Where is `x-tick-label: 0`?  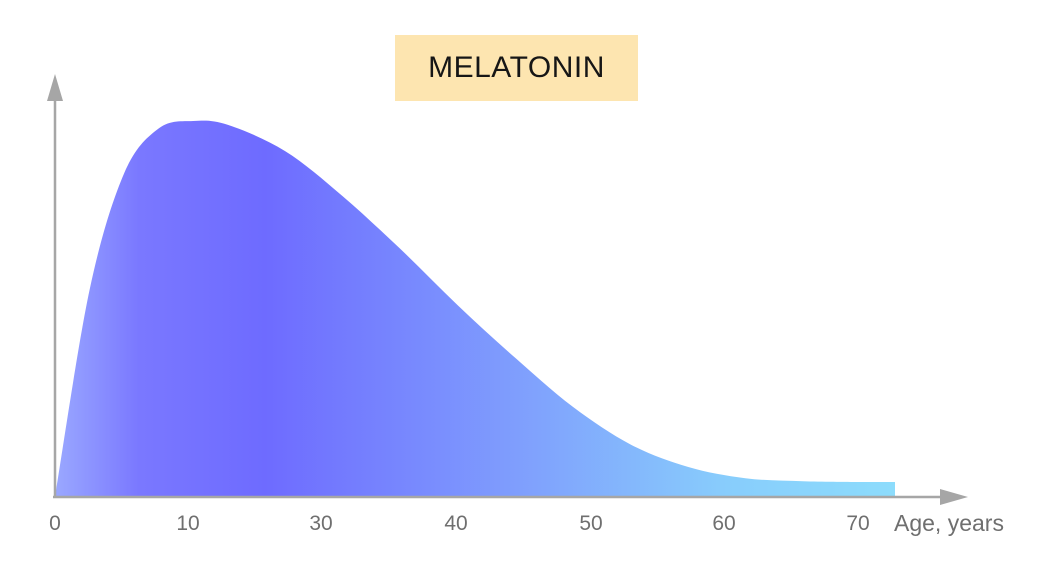 x-tick-label: 0 is located at coordinates (55, 523).